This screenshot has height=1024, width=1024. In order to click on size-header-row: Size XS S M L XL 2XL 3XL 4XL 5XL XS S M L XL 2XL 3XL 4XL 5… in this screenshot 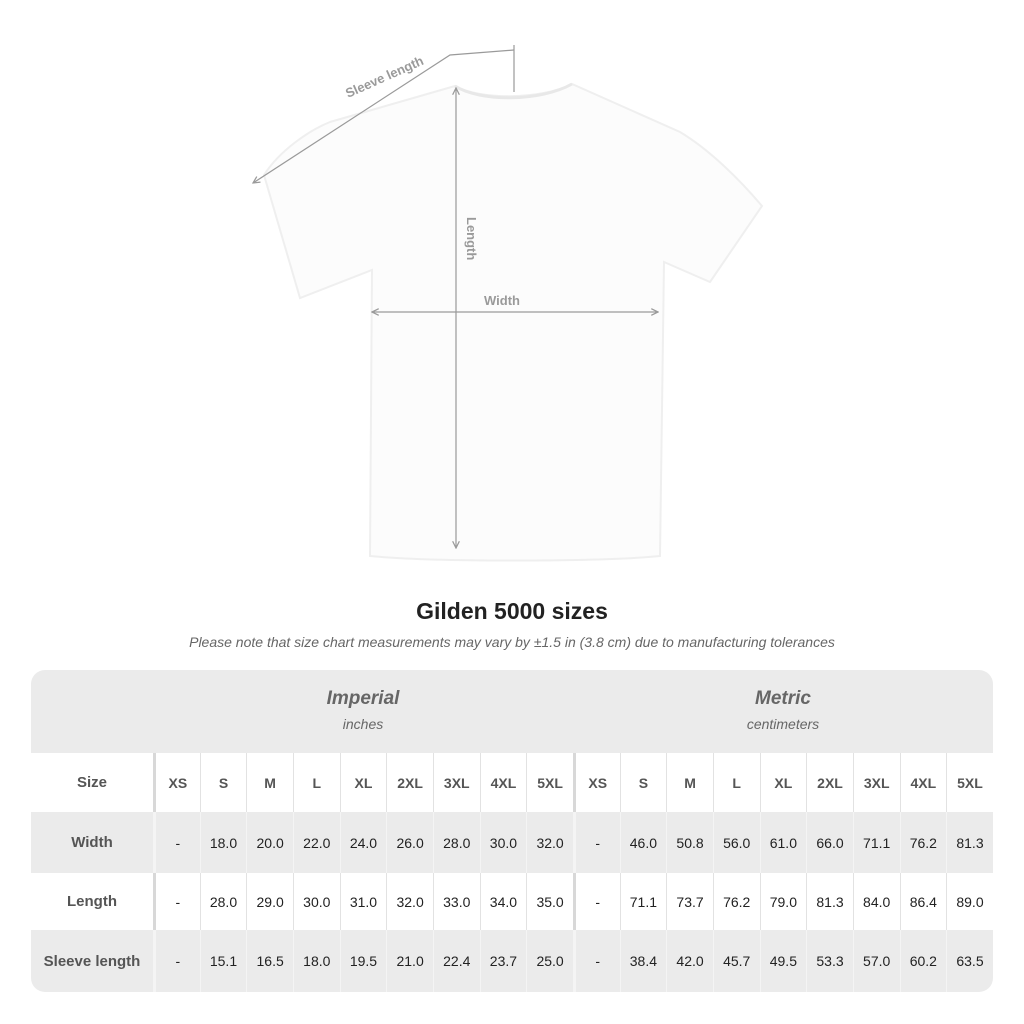, I will do `click(512, 782)`.